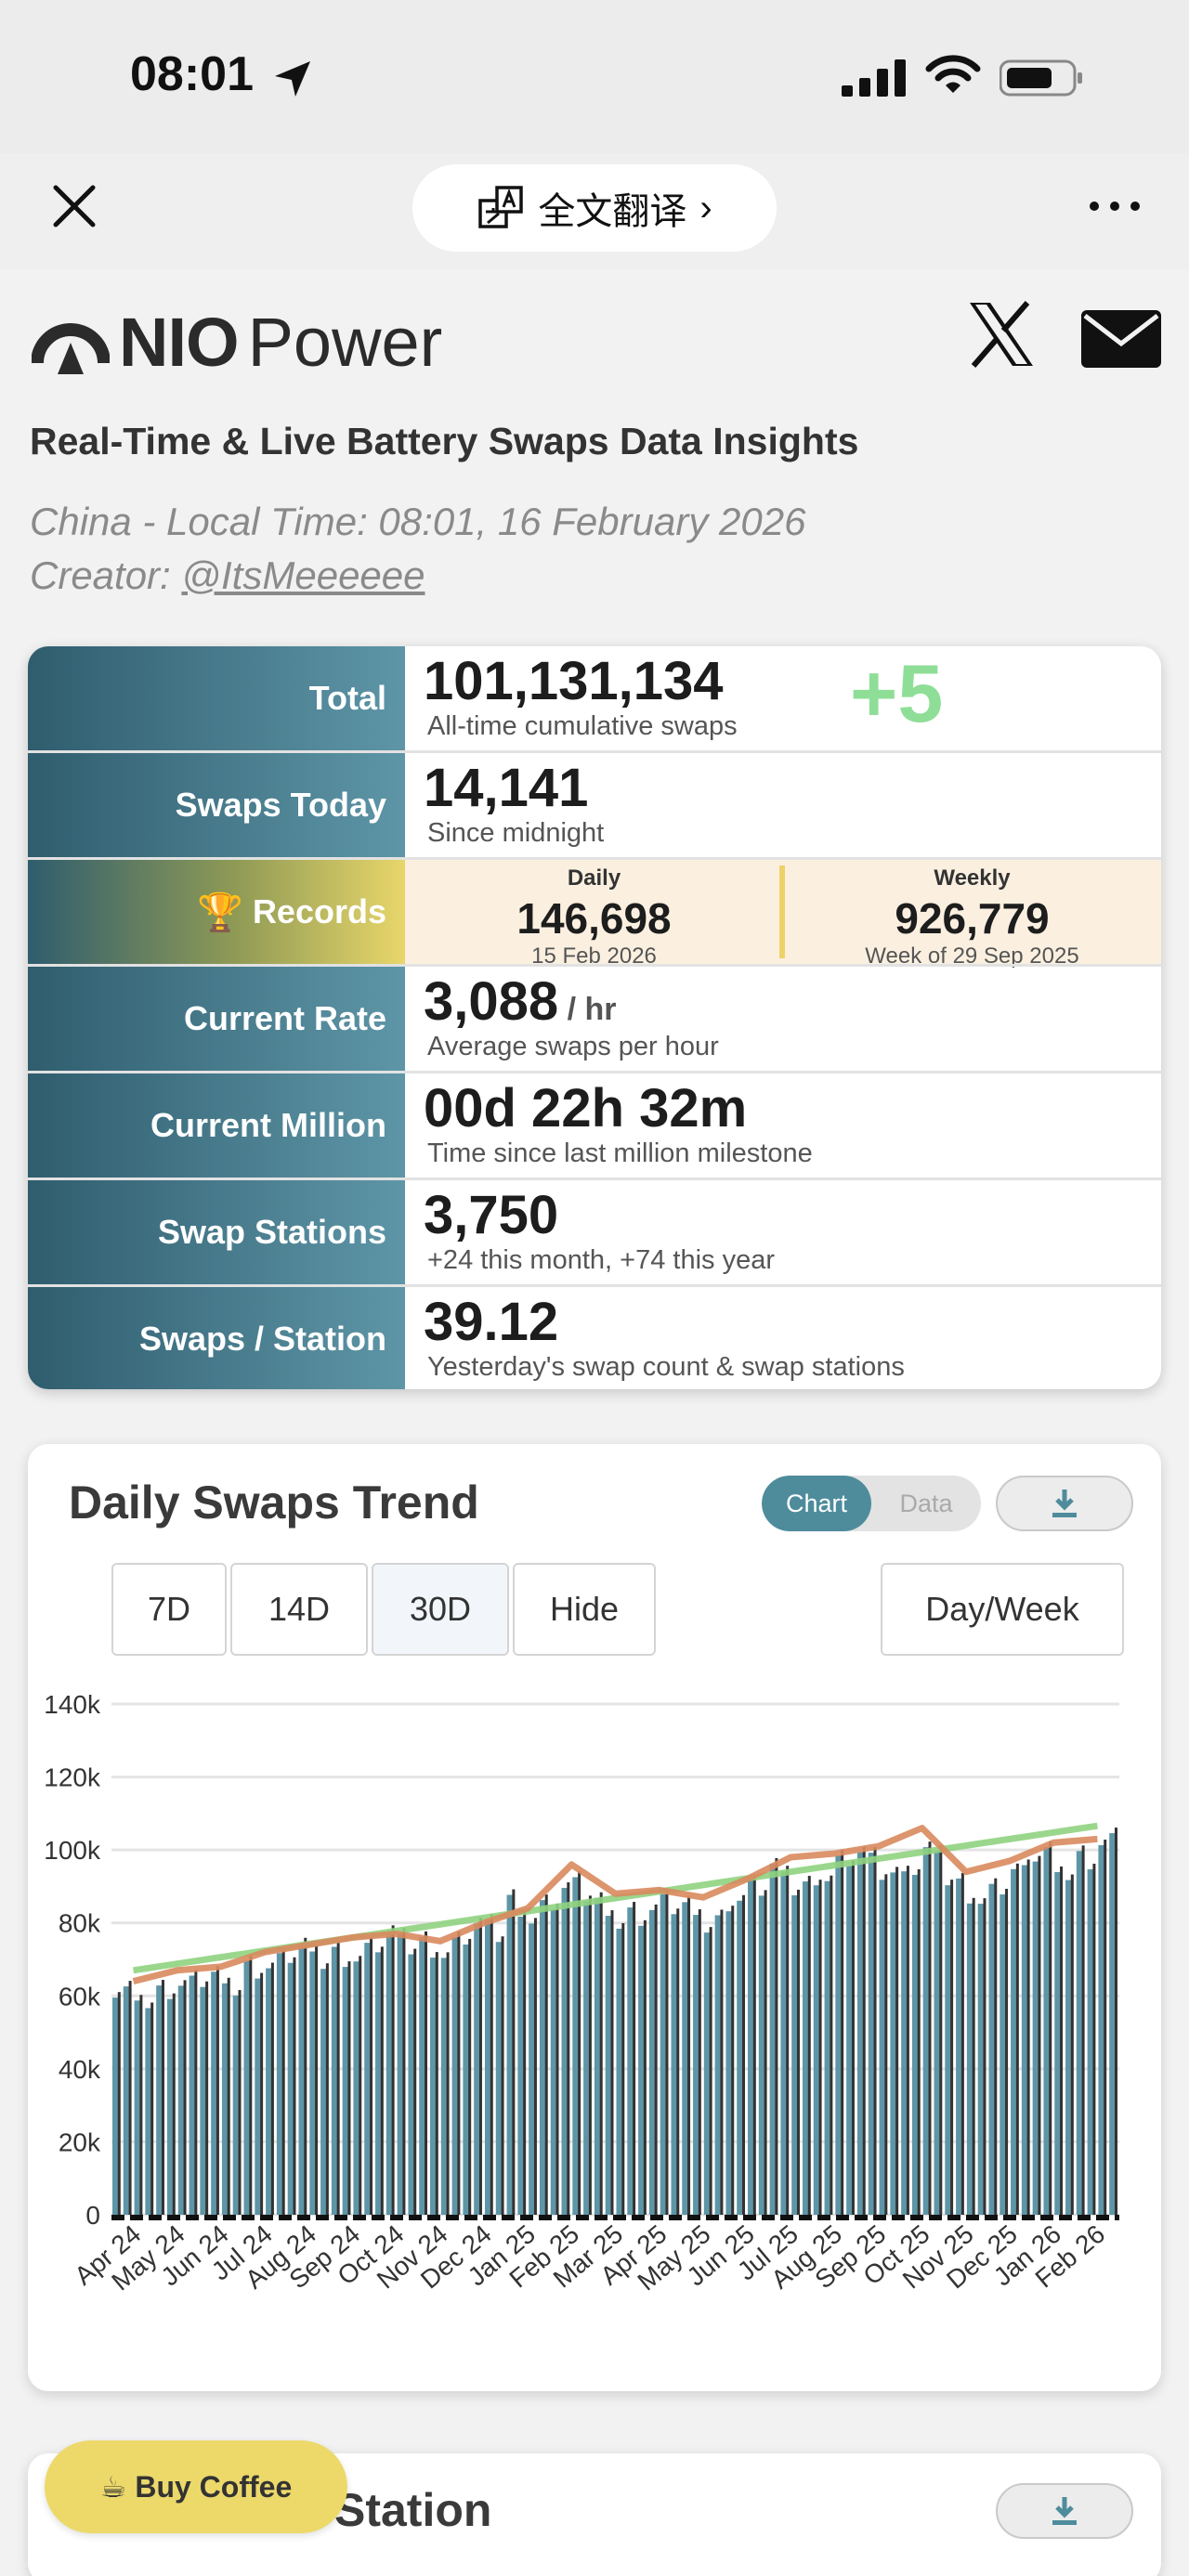 Image resolution: width=1189 pixels, height=2576 pixels. I want to click on buy-coffee-button: ☕ Buy Coffee, so click(196, 2486).